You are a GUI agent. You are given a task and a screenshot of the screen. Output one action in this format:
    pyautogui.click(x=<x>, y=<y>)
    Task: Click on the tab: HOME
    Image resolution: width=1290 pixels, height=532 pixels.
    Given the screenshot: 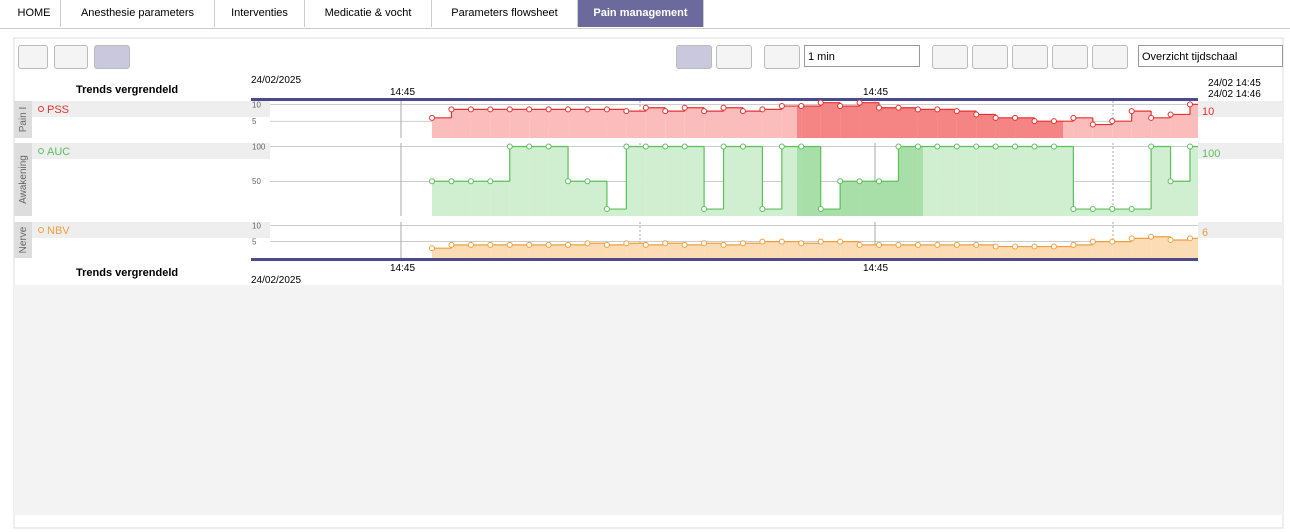 What is the action you would take?
    pyautogui.click(x=34, y=13)
    